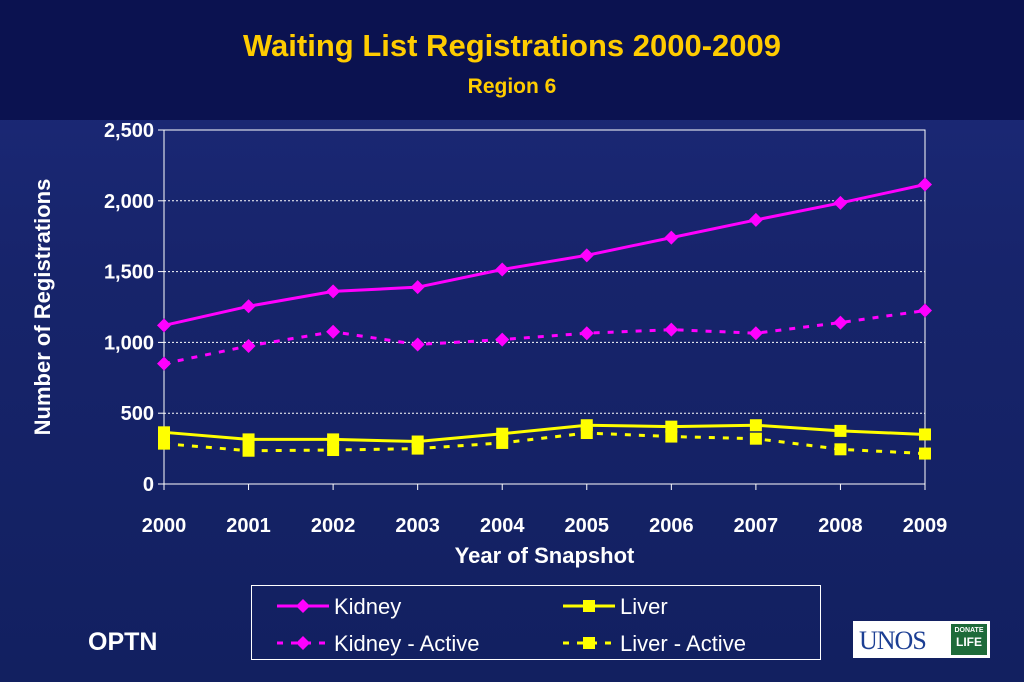 The height and width of the screenshot is (682, 1024). I want to click on chart-subtitle: Region 6, so click(512, 86).